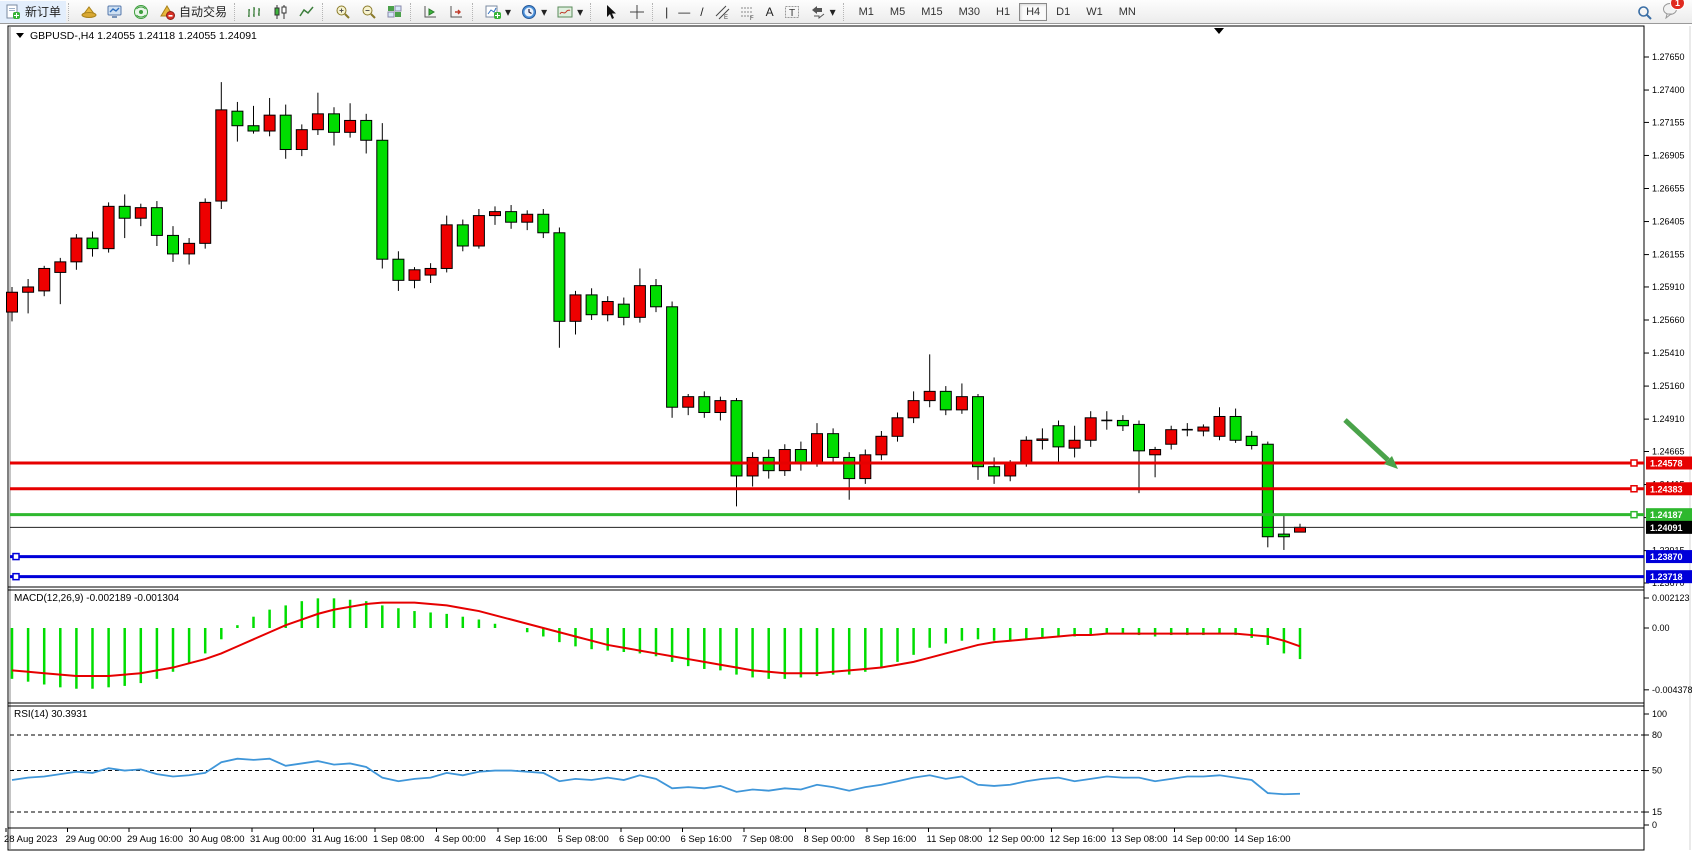 This screenshot has height=859, width=1692. Describe the element at coordinates (637, 12) in the screenshot. I see `crosshair-tool-button` at that location.